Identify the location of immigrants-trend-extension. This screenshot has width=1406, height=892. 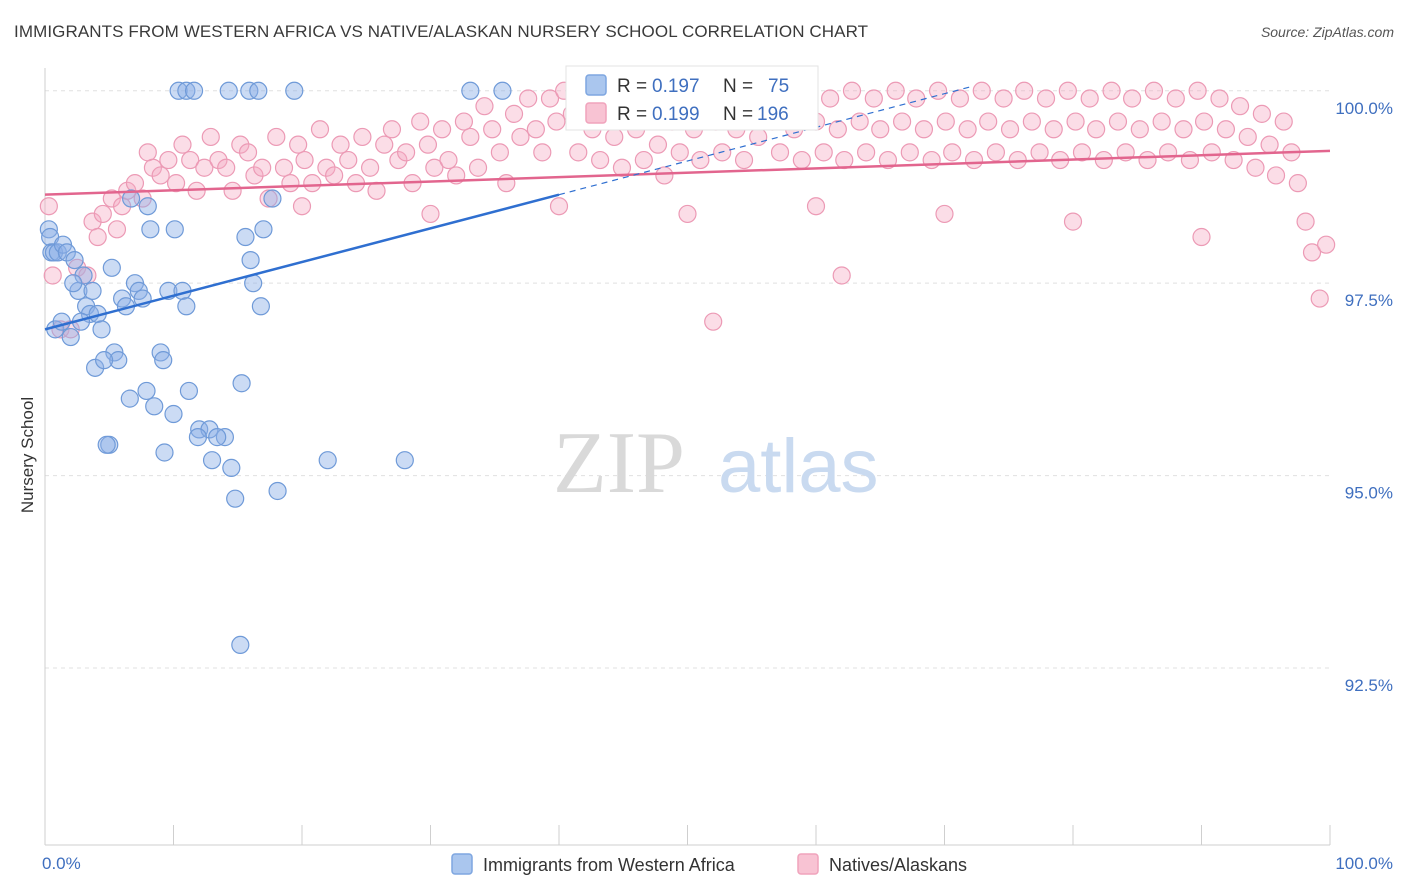
(764, 141).